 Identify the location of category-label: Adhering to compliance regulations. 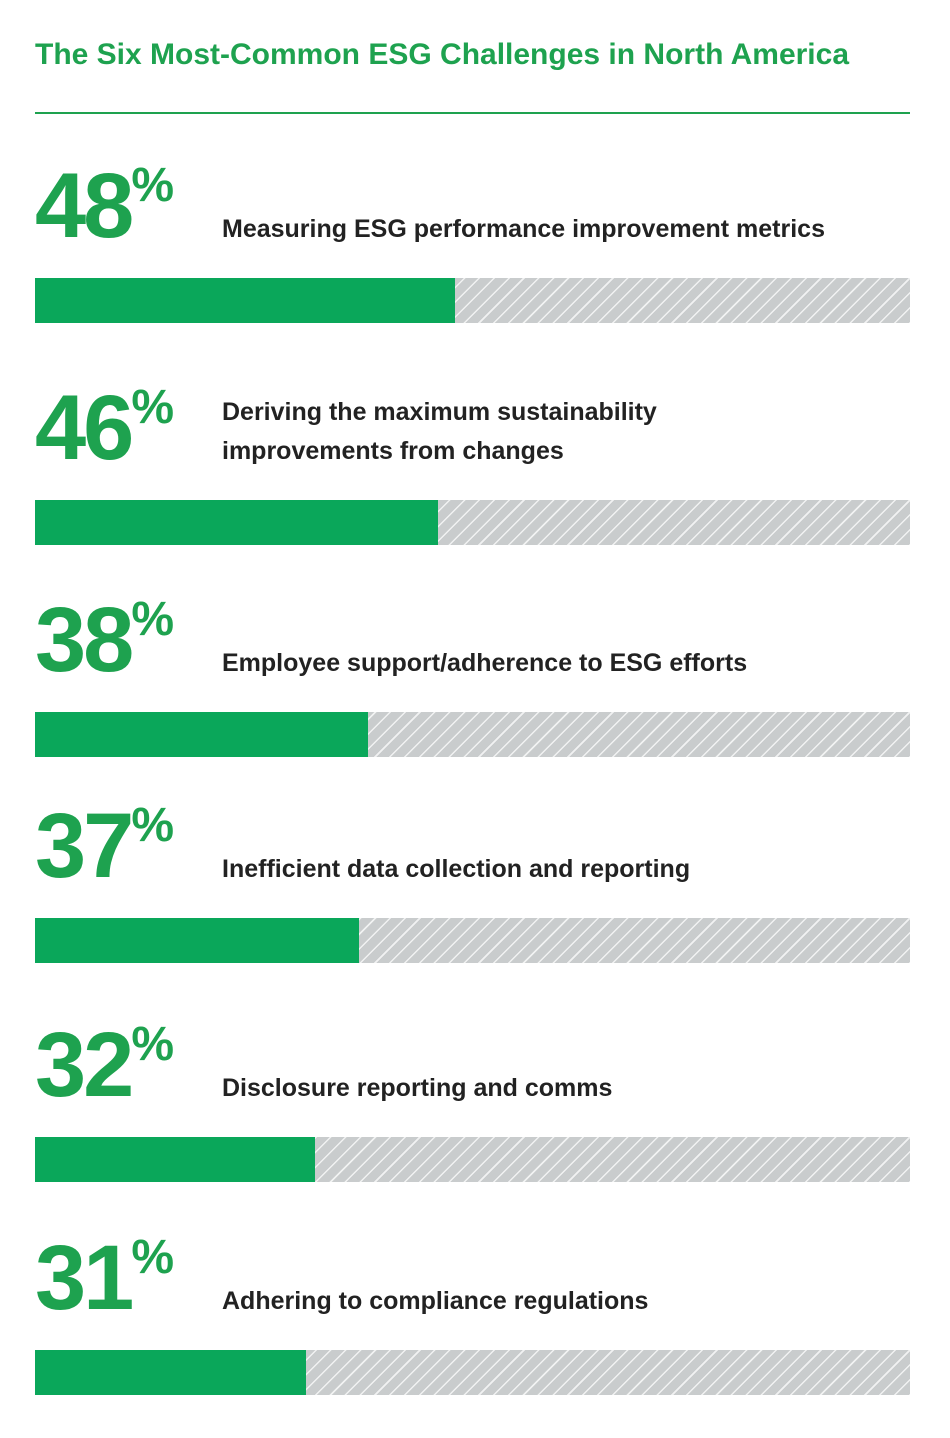
(435, 1301).